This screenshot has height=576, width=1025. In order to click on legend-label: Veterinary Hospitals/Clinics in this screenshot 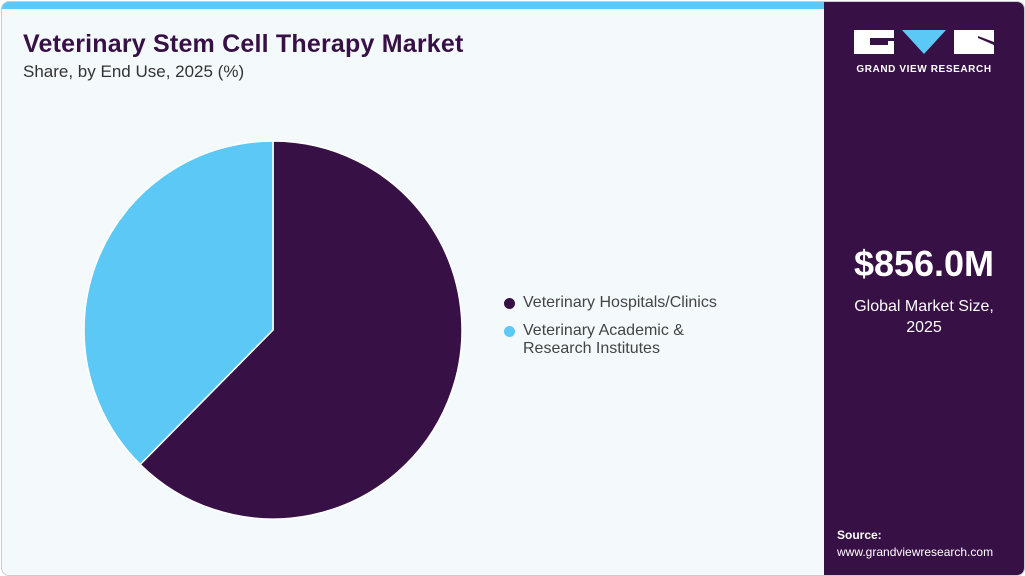, I will do `click(620, 302)`.